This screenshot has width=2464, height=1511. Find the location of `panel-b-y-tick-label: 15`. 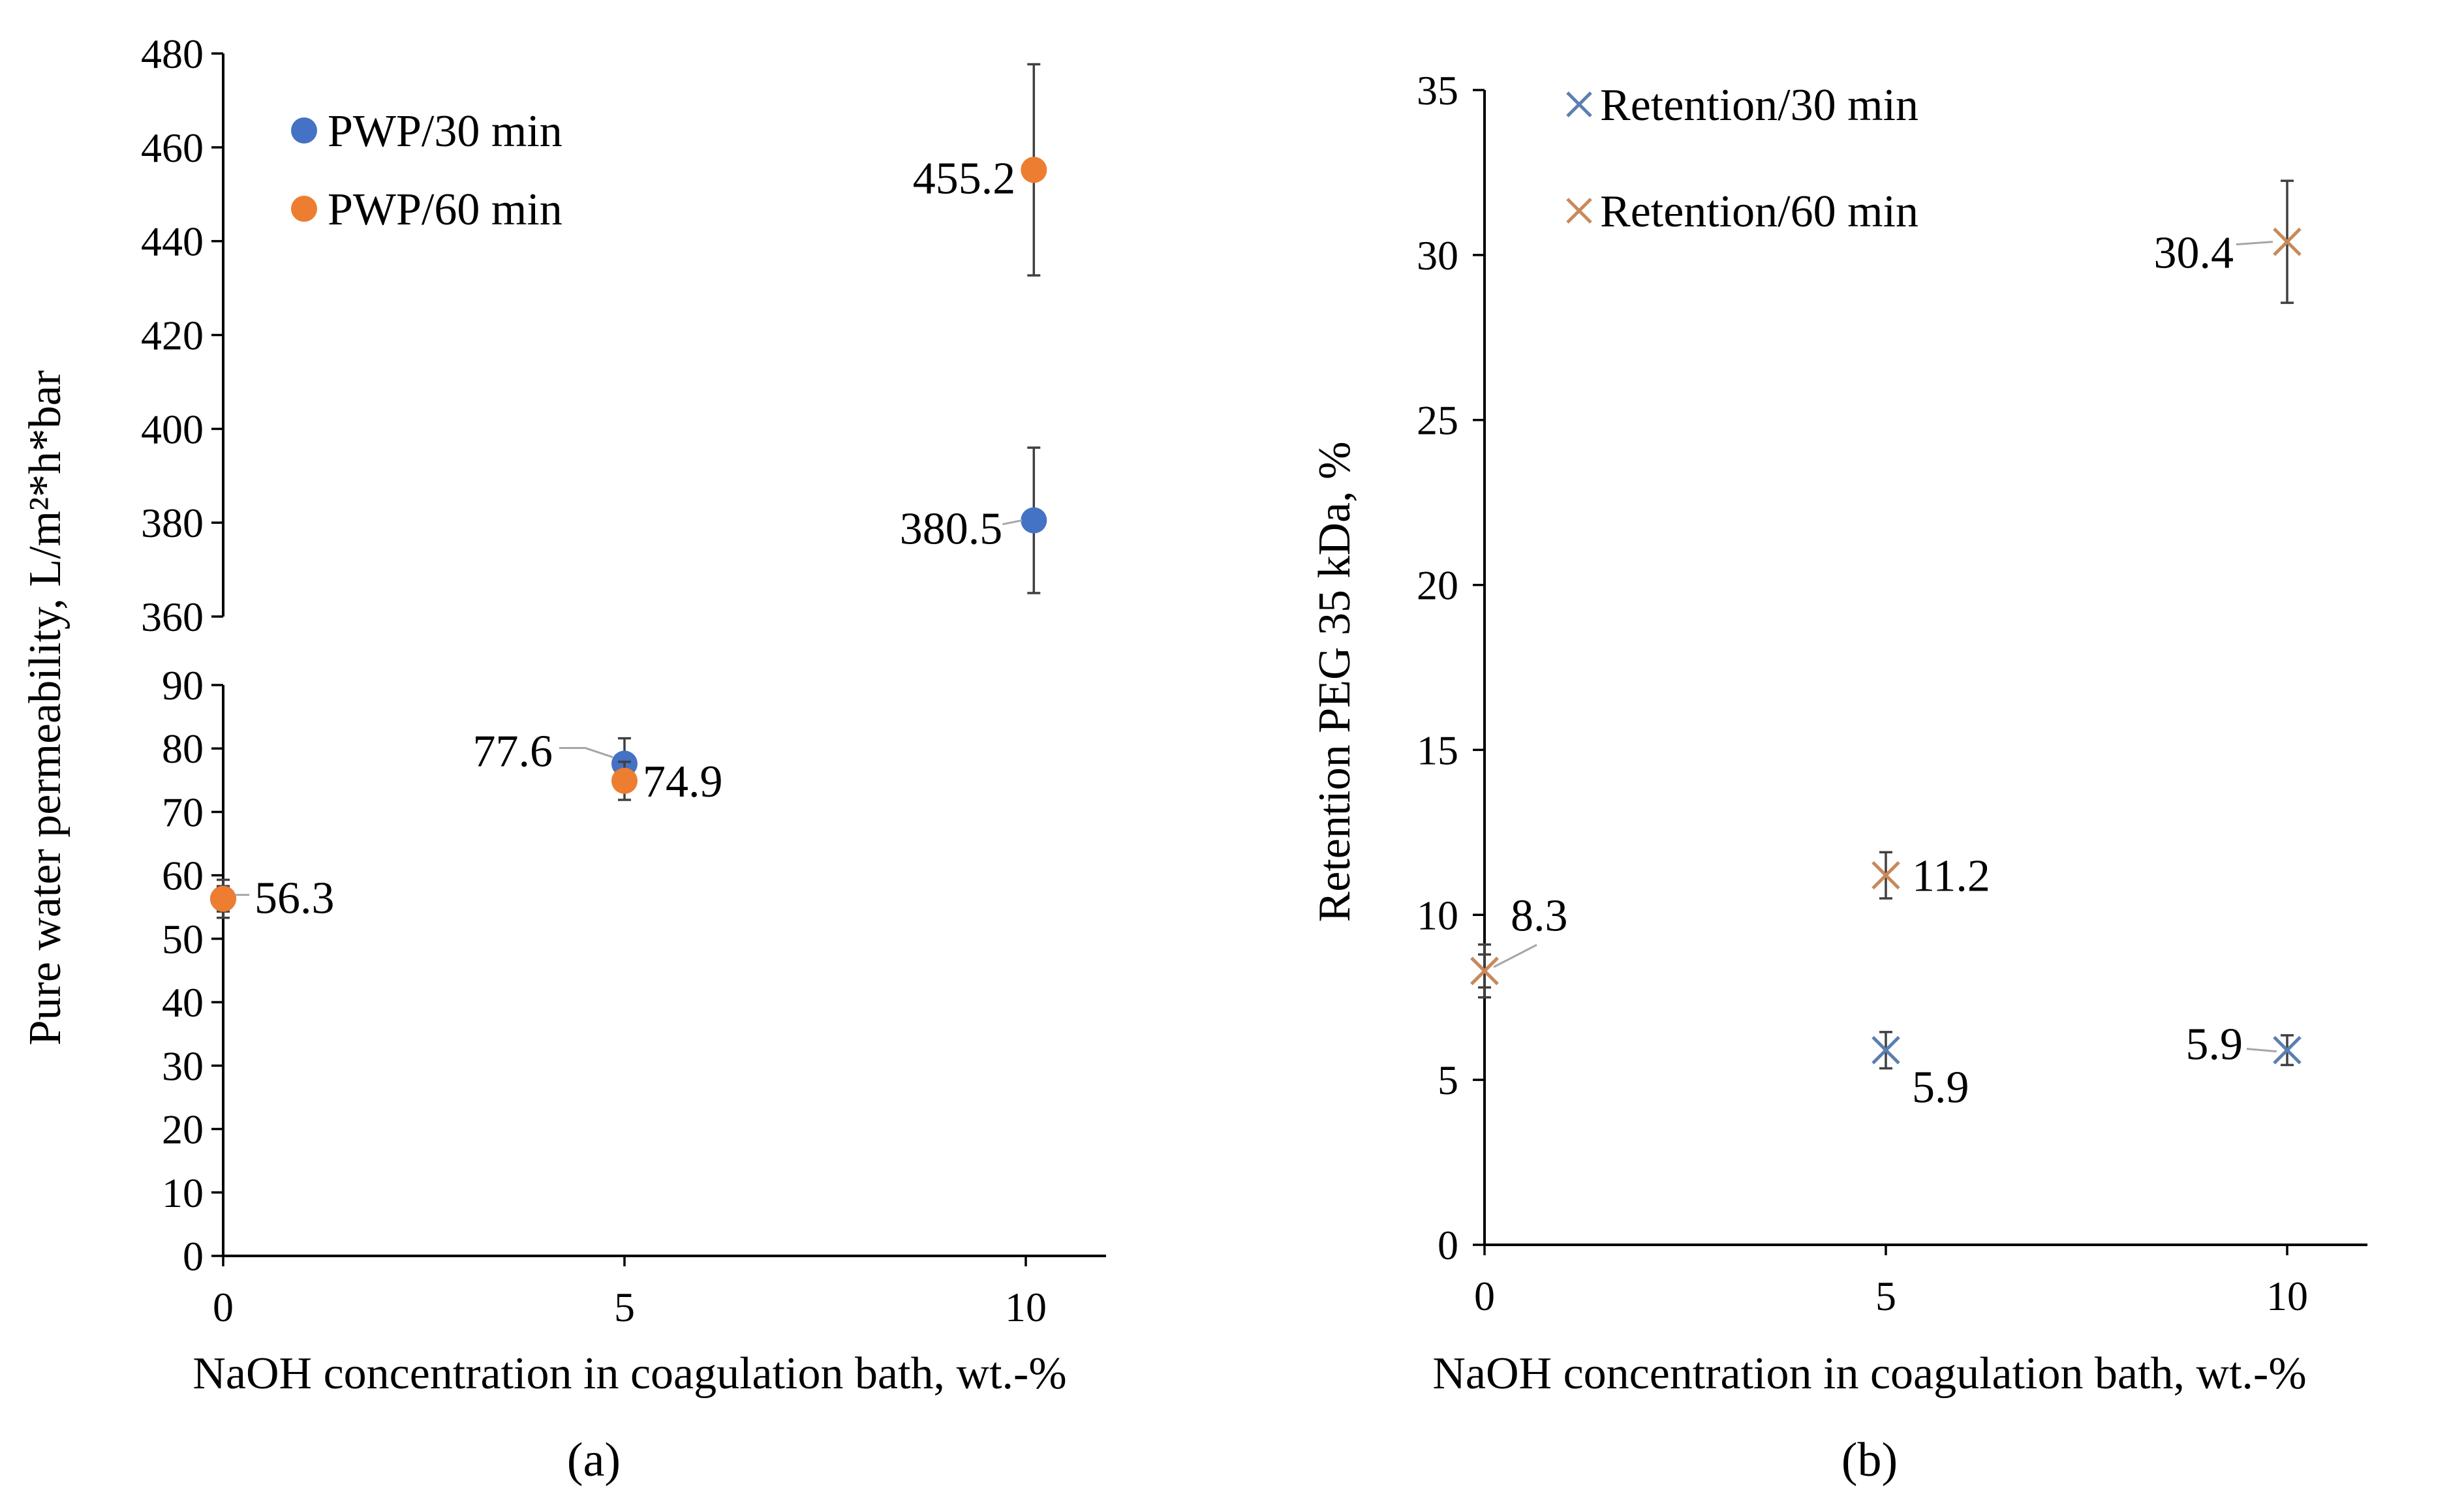

panel-b-y-tick-label: 15 is located at coordinates (1438, 750).